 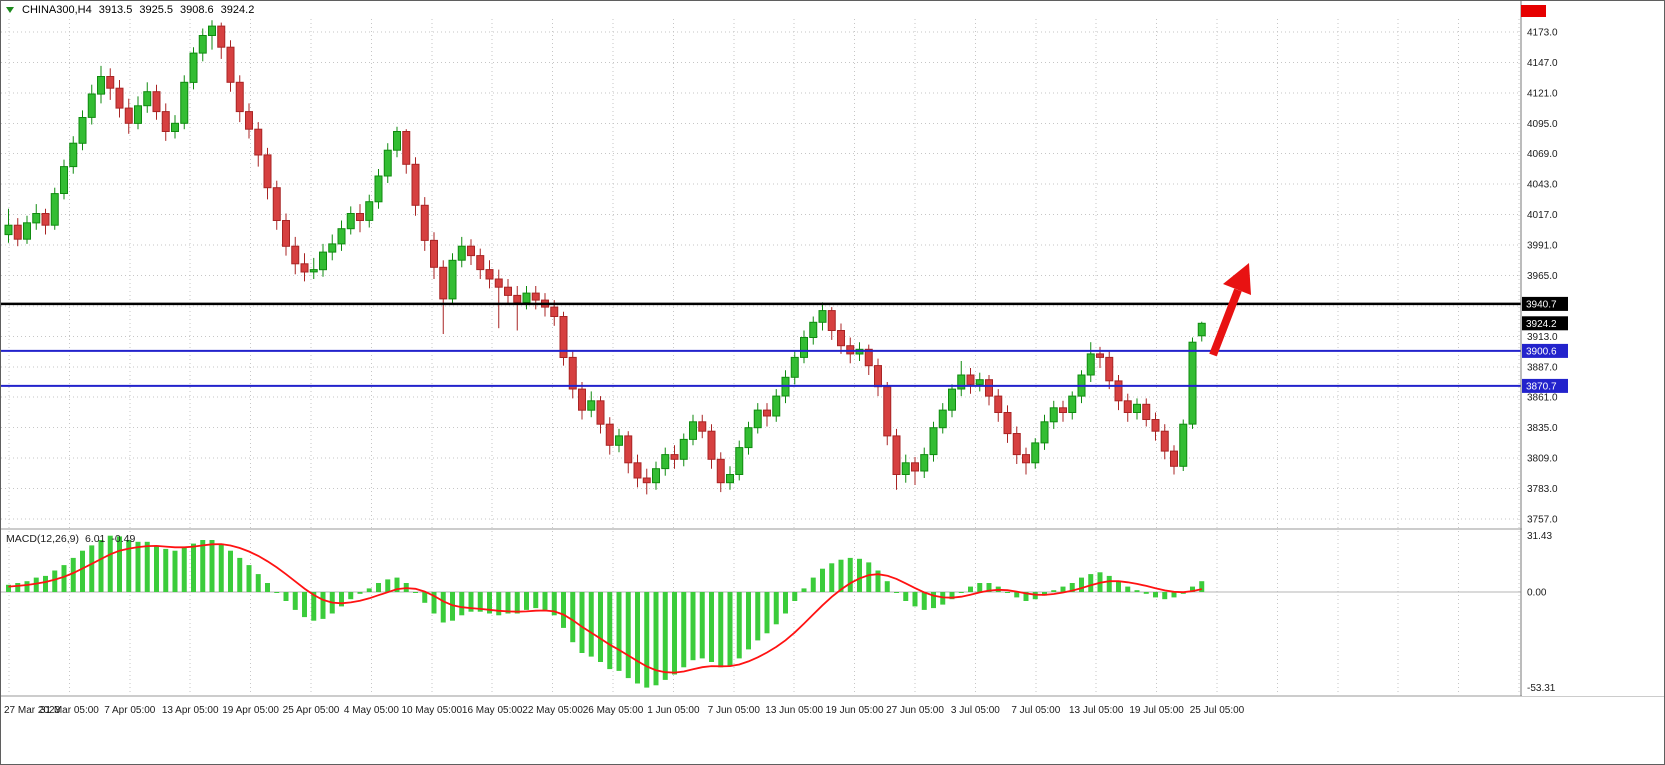 I want to click on indicator-name: MACD(12,26,9), so click(x=42, y=539).